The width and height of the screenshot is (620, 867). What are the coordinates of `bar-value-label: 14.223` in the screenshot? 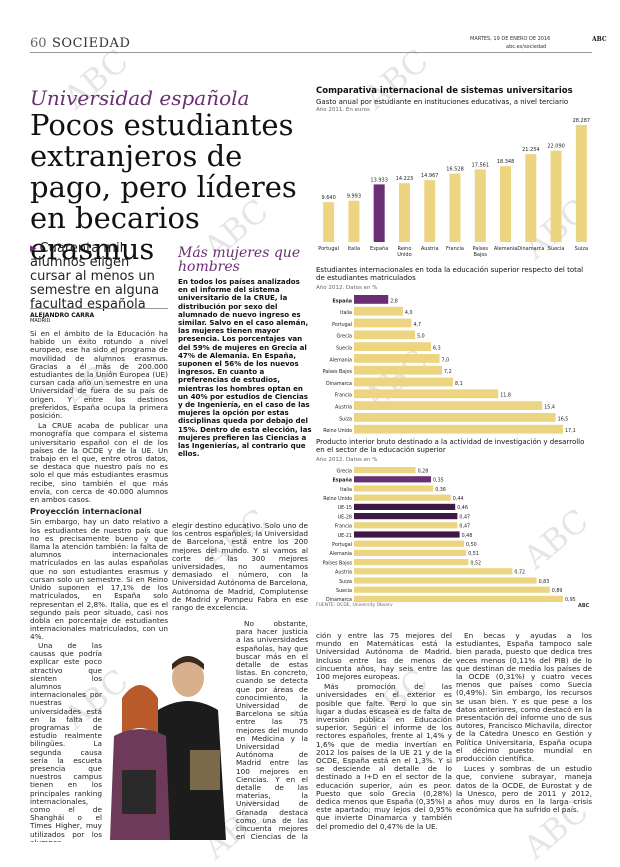 It's located at (405, 179).